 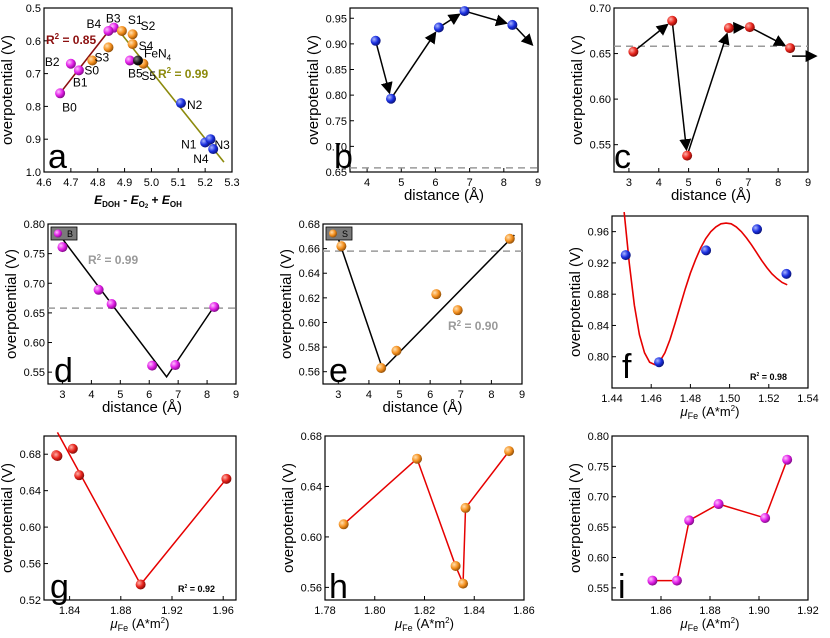 I want to click on y-tick-label: 0.90, so click(x=336, y=45).